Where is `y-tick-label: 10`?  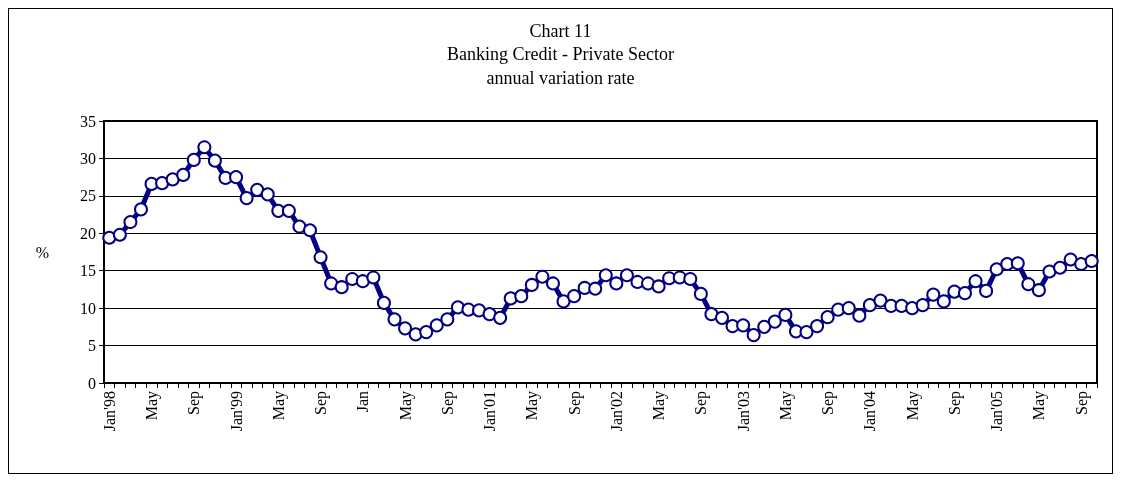
y-tick-label: 10 is located at coordinates (88, 308).